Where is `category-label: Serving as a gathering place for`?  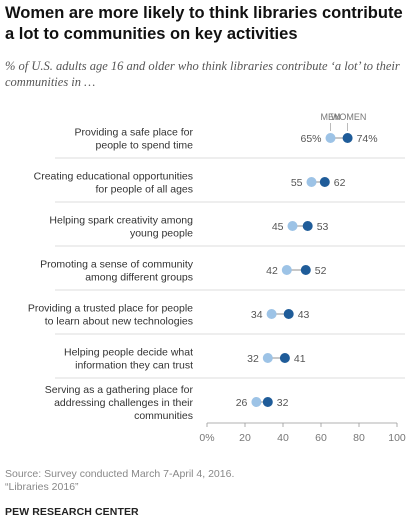 category-label: Serving as a gathering place for is located at coordinates (119, 390).